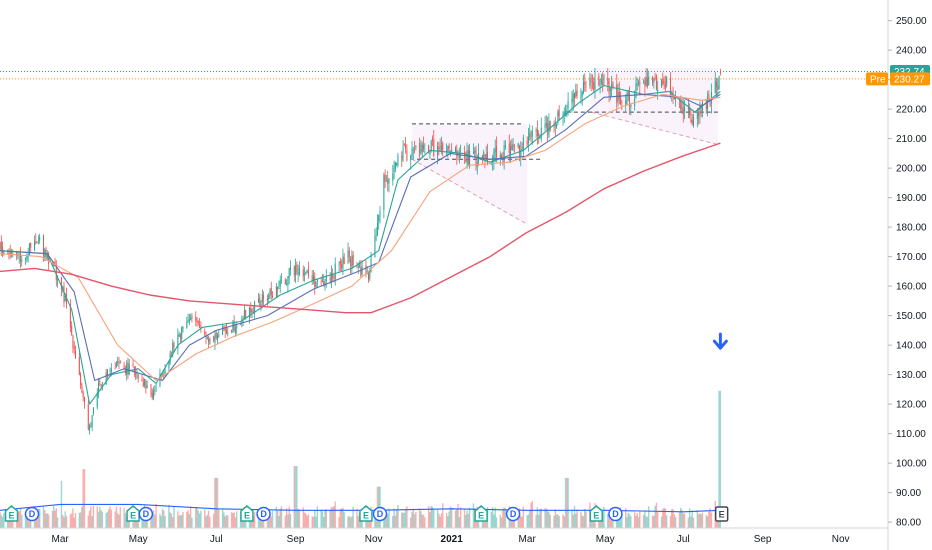 This screenshot has height=550, width=932. I want to click on time-axis: Mar May Jul Sep Nov 2021 Mar May Jul Sep Nov, so click(444, 536).